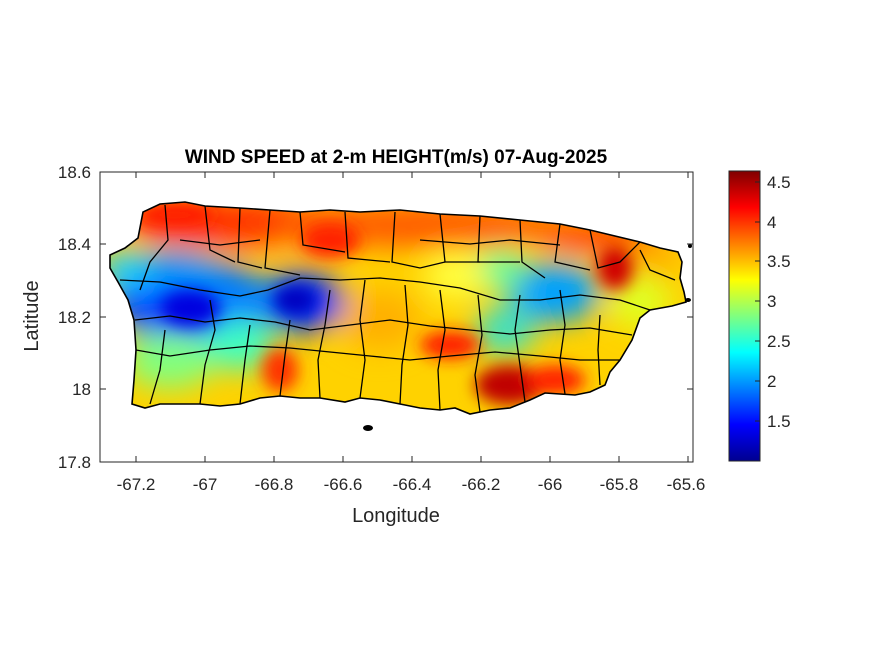 Image resolution: width=875 pixels, height=656 pixels. I want to click on x-tick-label: -65.8, so click(619, 484).